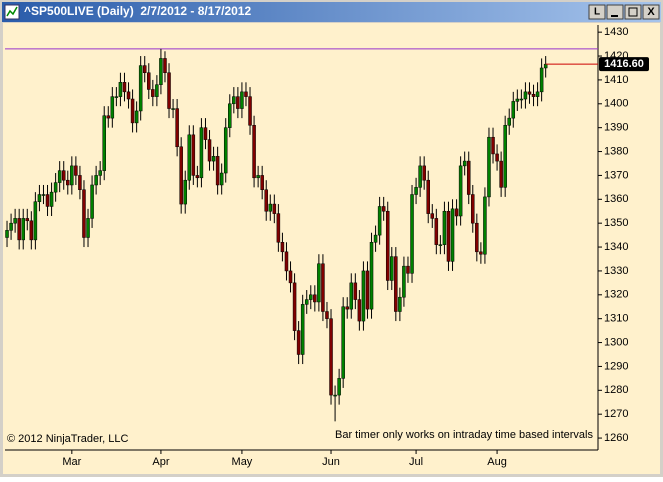 The height and width of the screenshot is (482, 663). What do you see at coordinates (616, 247) in the screenshot?
I see `y-tick-label: 1340` at bounding box center [616, 247].